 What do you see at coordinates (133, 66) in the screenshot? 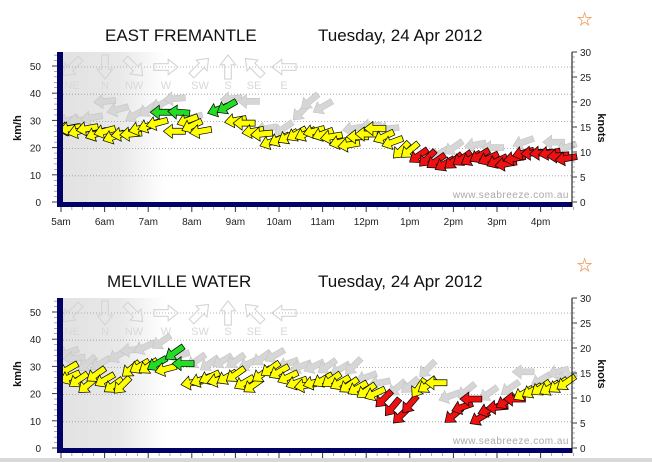
I see `compass-arrow-nw-icon` at bounding box center [133, 66].